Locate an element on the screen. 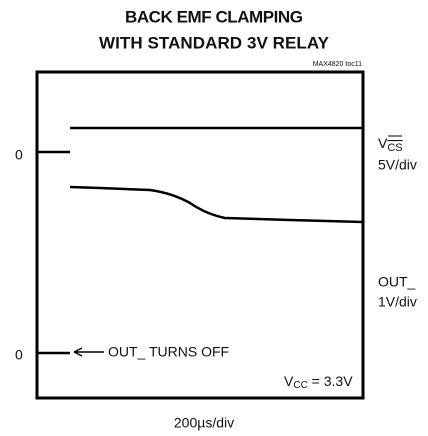 The image size is (428, 436). ch1-zero-label: 0 is located at coordinates (19, 155).